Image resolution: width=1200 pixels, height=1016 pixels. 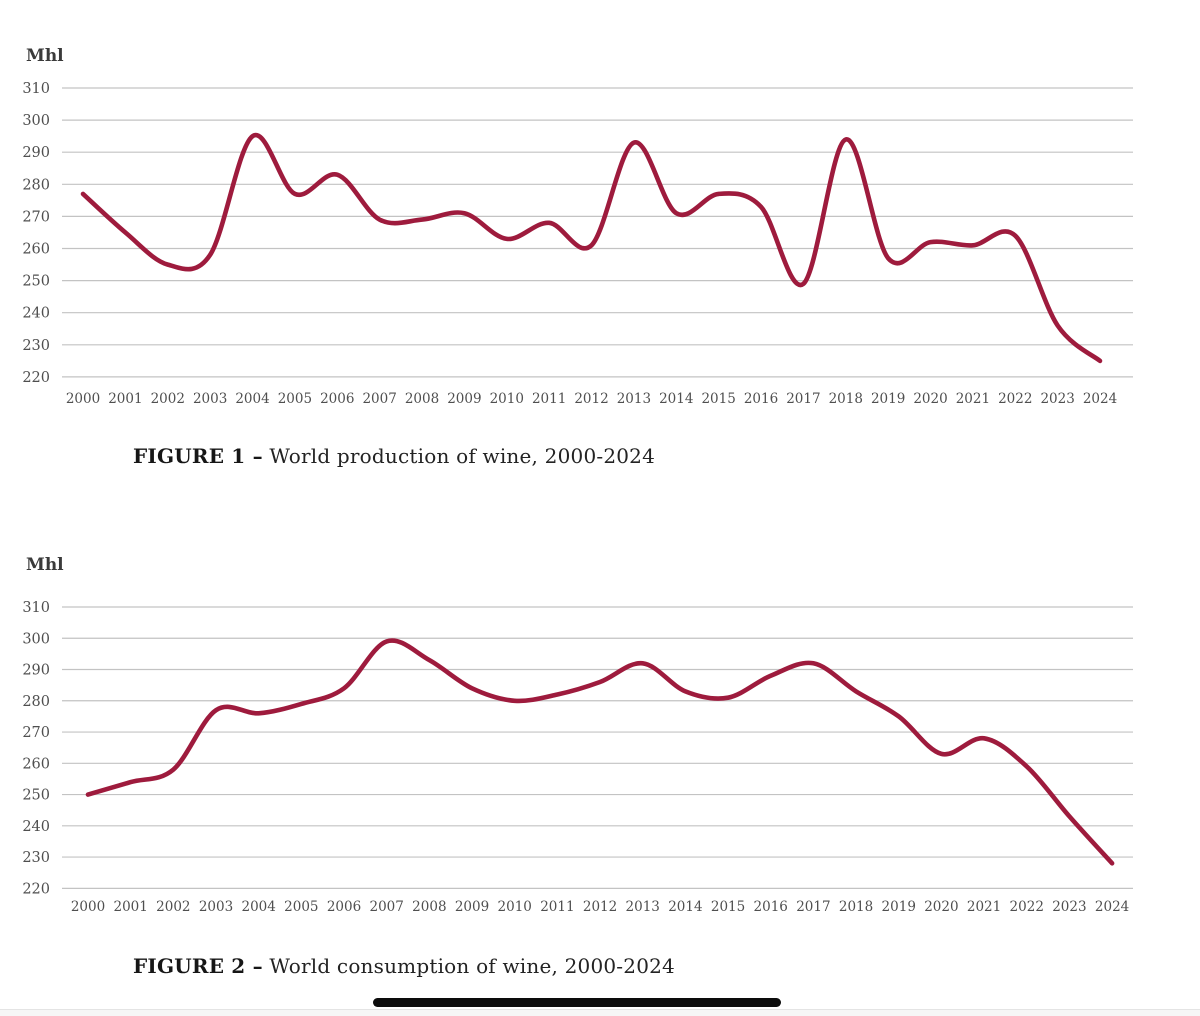 What do you see at coordinates (198, 456) in the screenshot?
I see `figure-1-caption-label: FIGURE 1 –` at bounding box center [198, 456].